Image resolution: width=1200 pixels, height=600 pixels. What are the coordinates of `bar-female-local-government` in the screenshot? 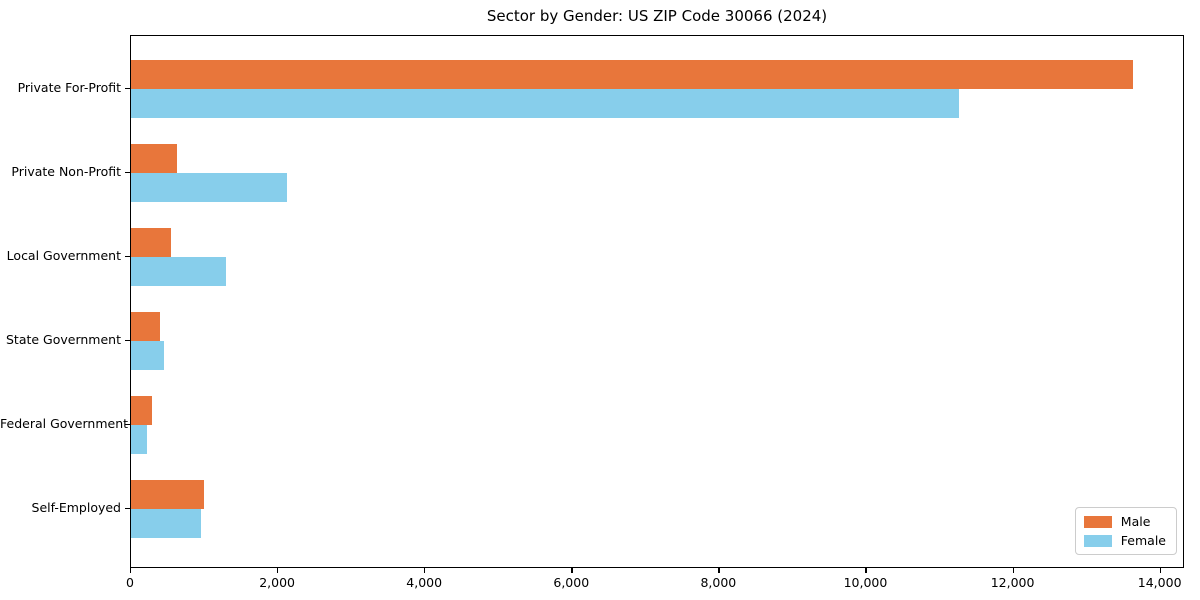 It's located at (178, 271).